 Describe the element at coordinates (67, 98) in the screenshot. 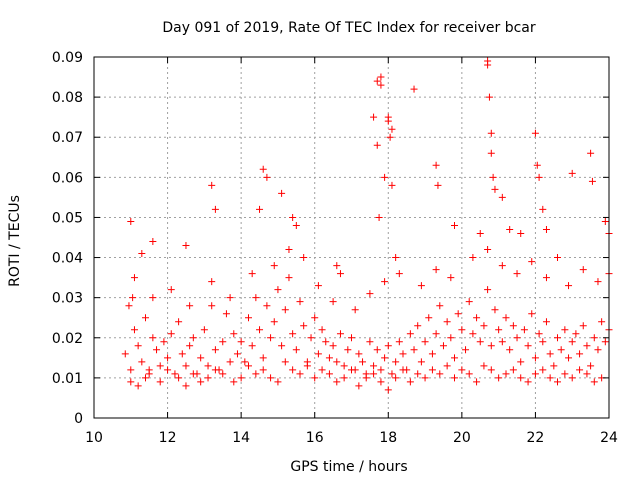

I see `y-tick-label: 0.08` at that location.